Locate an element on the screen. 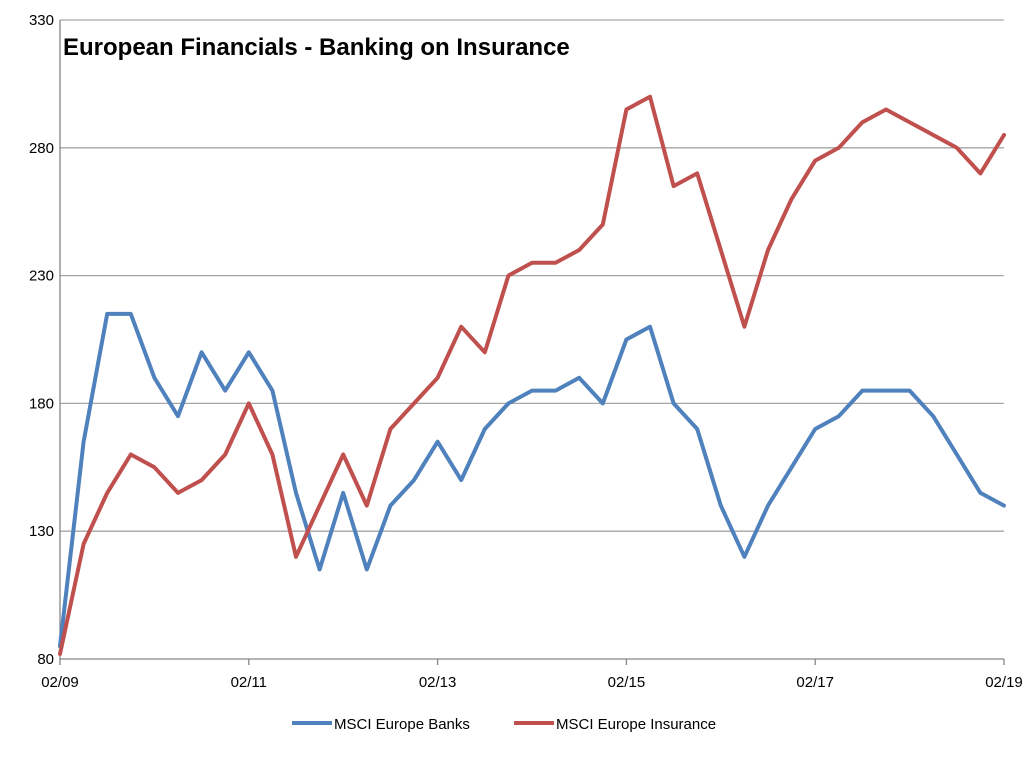 The width and height of the screenshot is (1024, 758). x-tick-label: 02/15 is located at coordinates (627, 682).